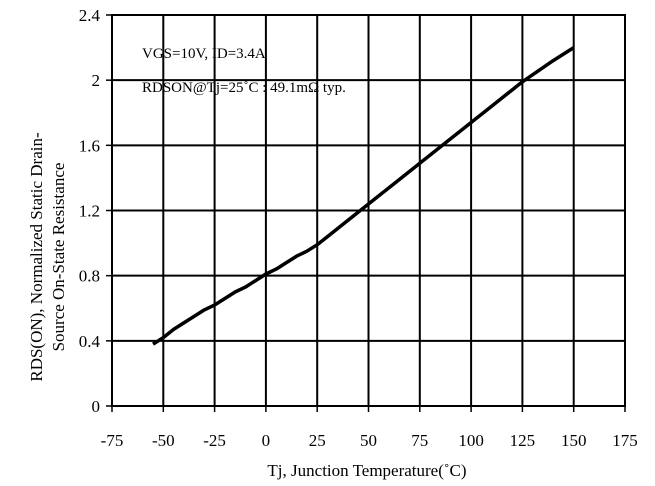 The image size is (655, 486). I want to click on x-tick-label: -50, so click(163, 440).